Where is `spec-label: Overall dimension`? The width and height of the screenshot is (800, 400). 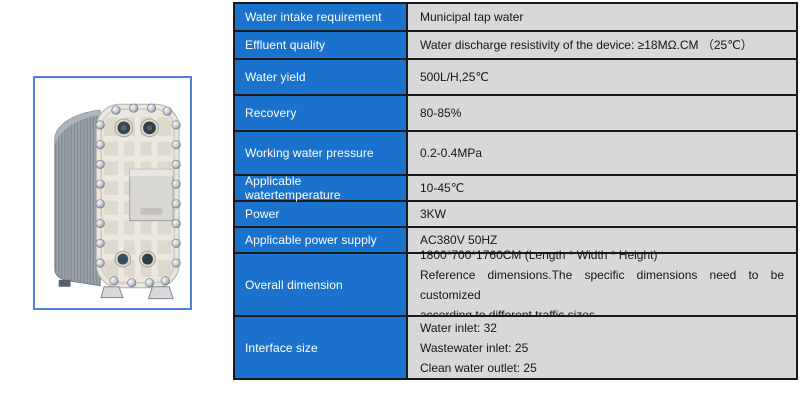 spec-label: Overall dimension is located at coordinates (321, 284).